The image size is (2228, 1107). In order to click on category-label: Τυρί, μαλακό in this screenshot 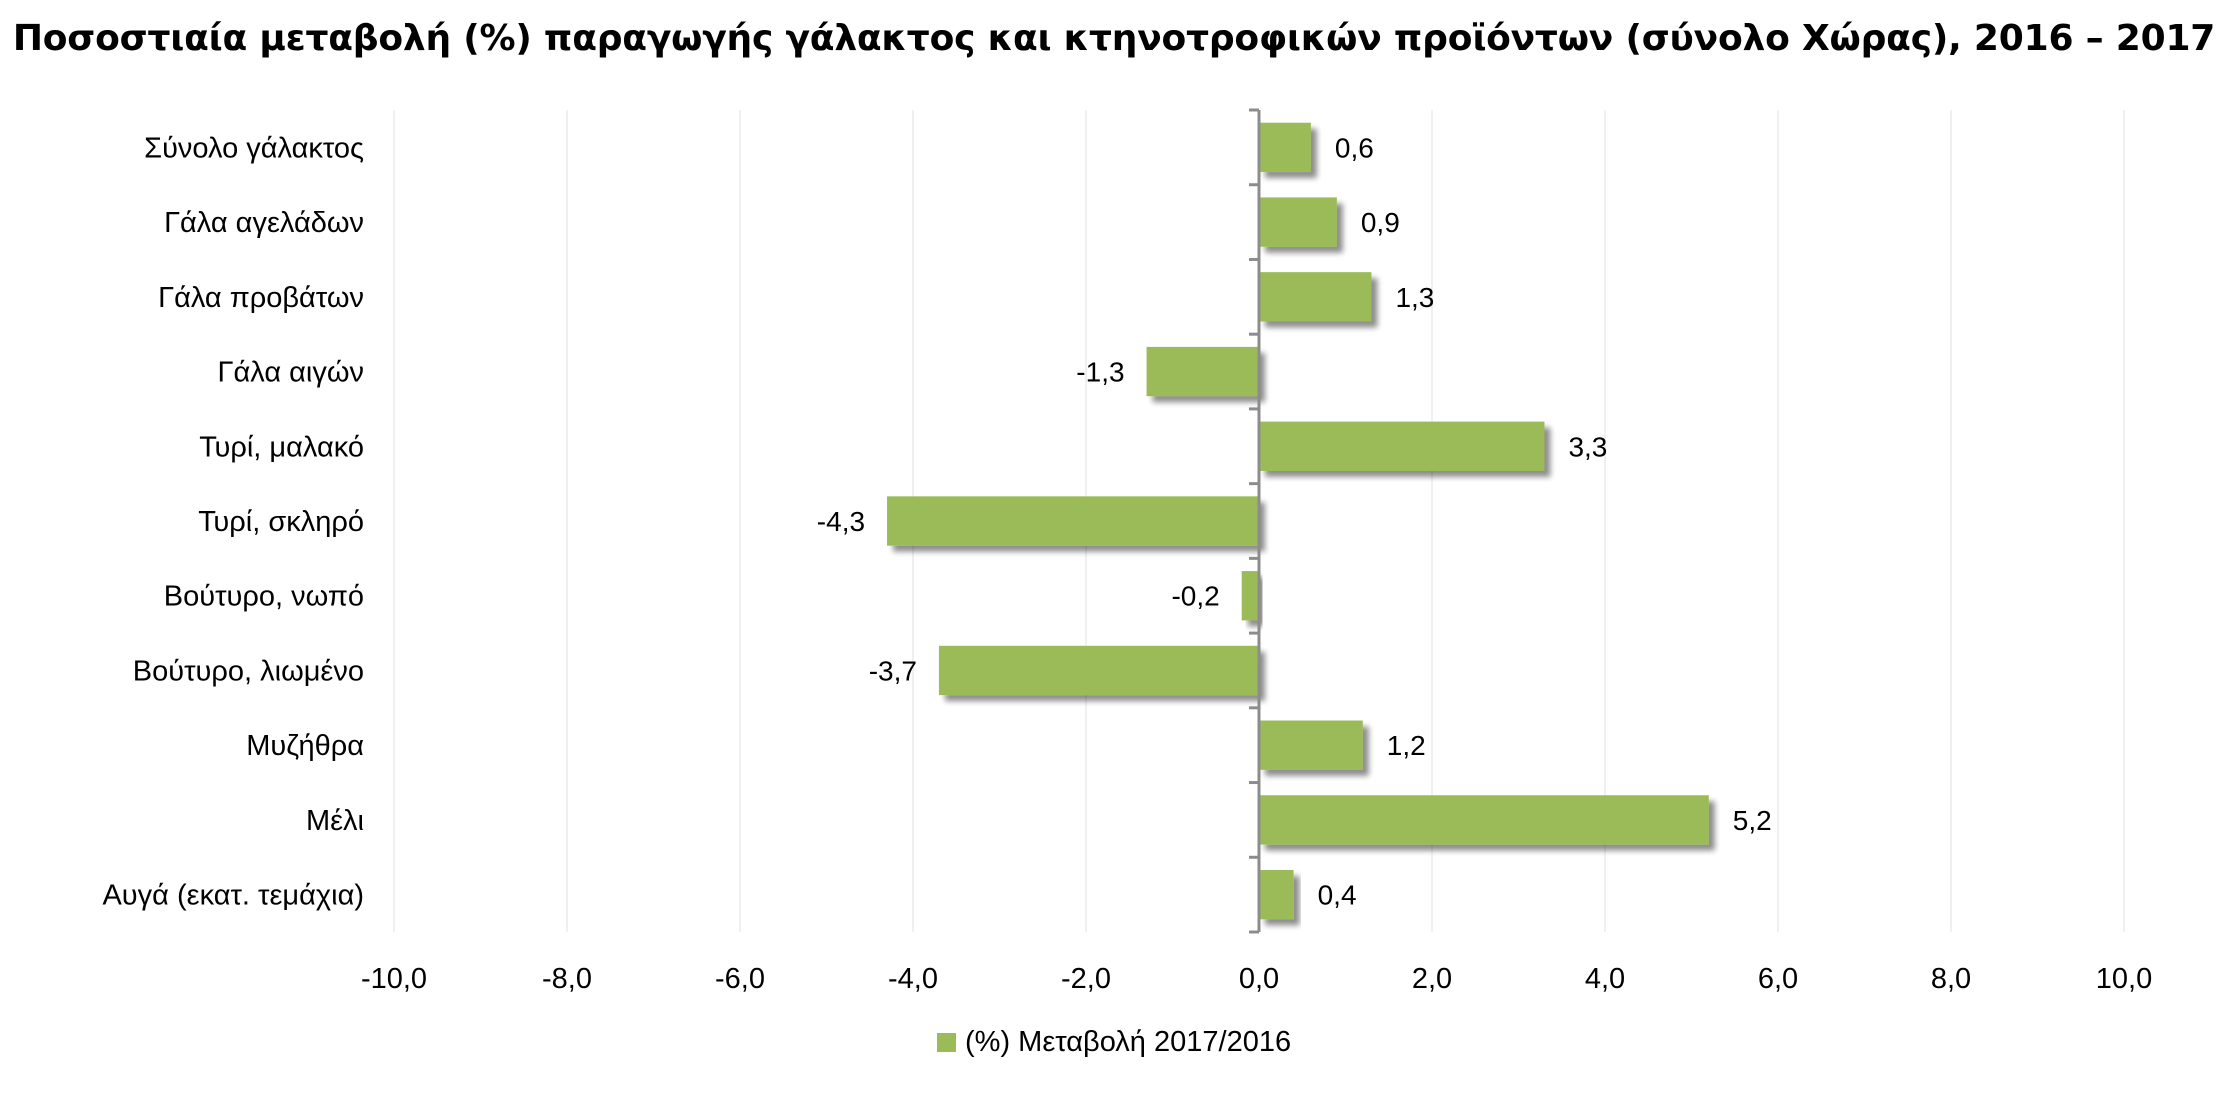, I will do `click(281, 447)`.